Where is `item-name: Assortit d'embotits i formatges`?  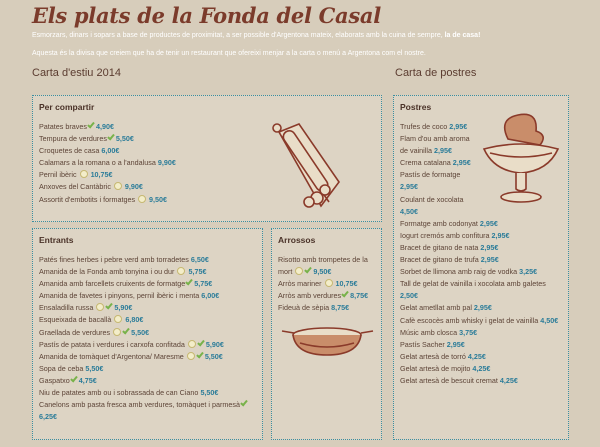
item-name: Assortit d'embotits i formatges is located at coordinates (87, 199).